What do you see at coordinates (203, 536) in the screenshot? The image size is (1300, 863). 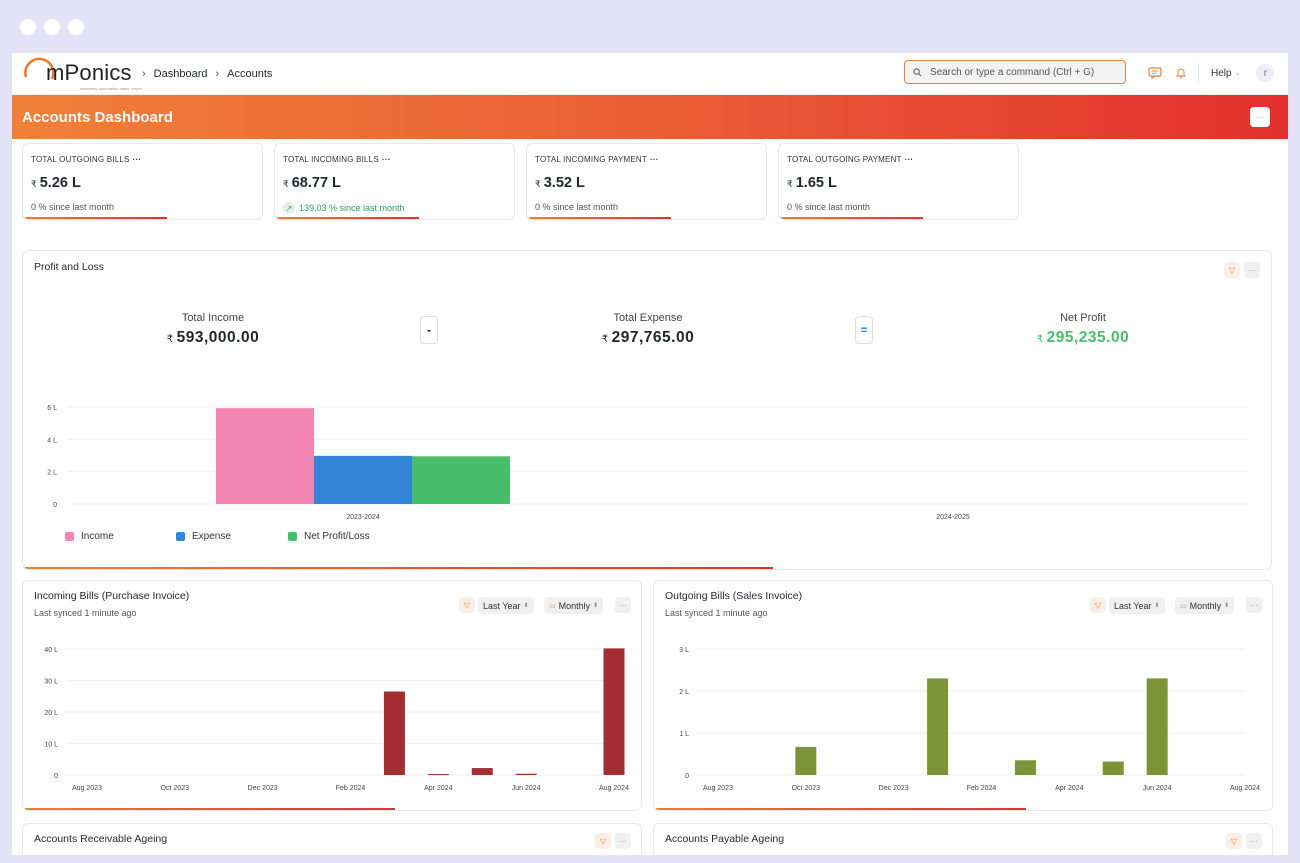 I see `legend-item-expense: Expense` at bounding box center [203, 536].